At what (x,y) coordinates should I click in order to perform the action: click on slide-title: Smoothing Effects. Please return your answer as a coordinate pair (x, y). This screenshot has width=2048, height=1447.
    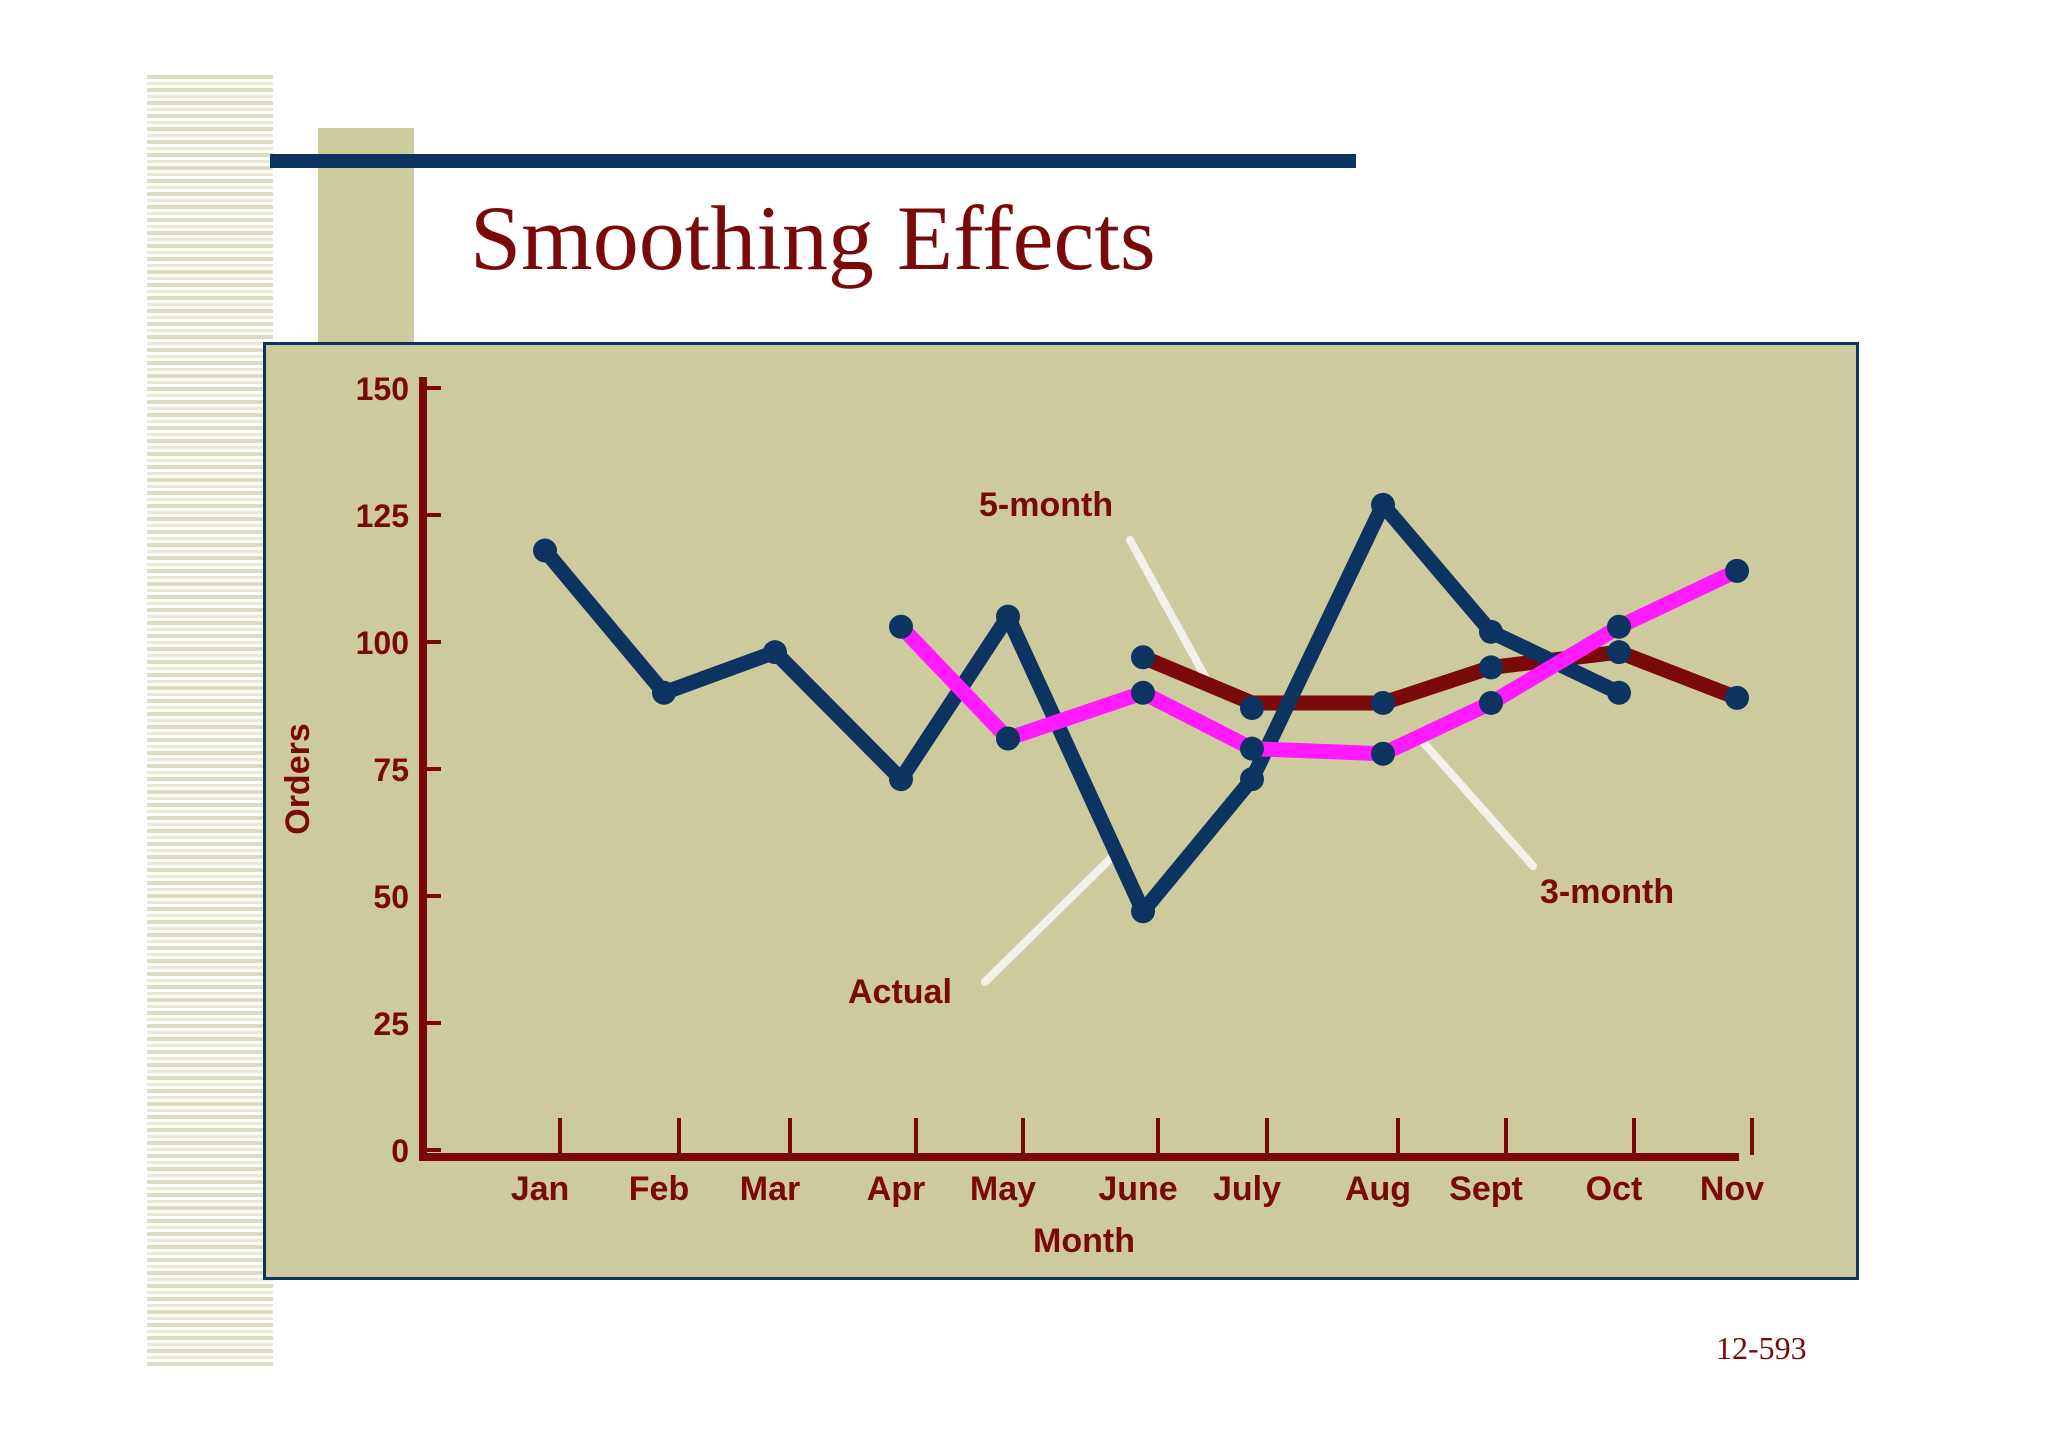
    Looking at the image, I should click on (813, 238).